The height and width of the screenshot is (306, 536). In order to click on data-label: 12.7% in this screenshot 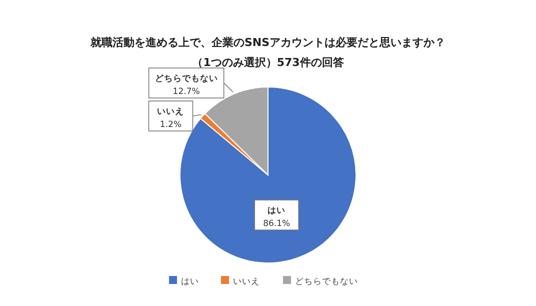, I will do `click(186, 91)`.